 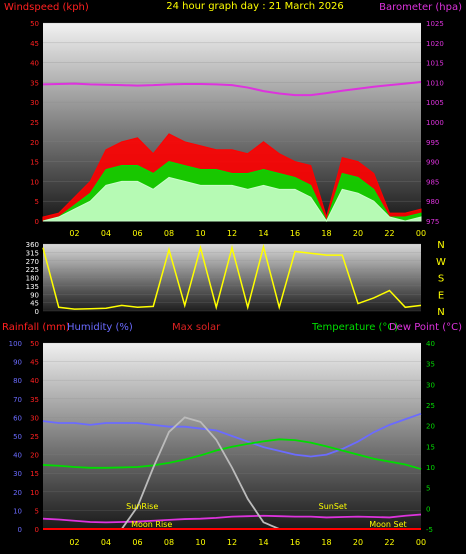 What do you see at coordinates (430, 365) in the screenshot?
I see `ytick-label-right: 35` at bounding box center [430, 365].